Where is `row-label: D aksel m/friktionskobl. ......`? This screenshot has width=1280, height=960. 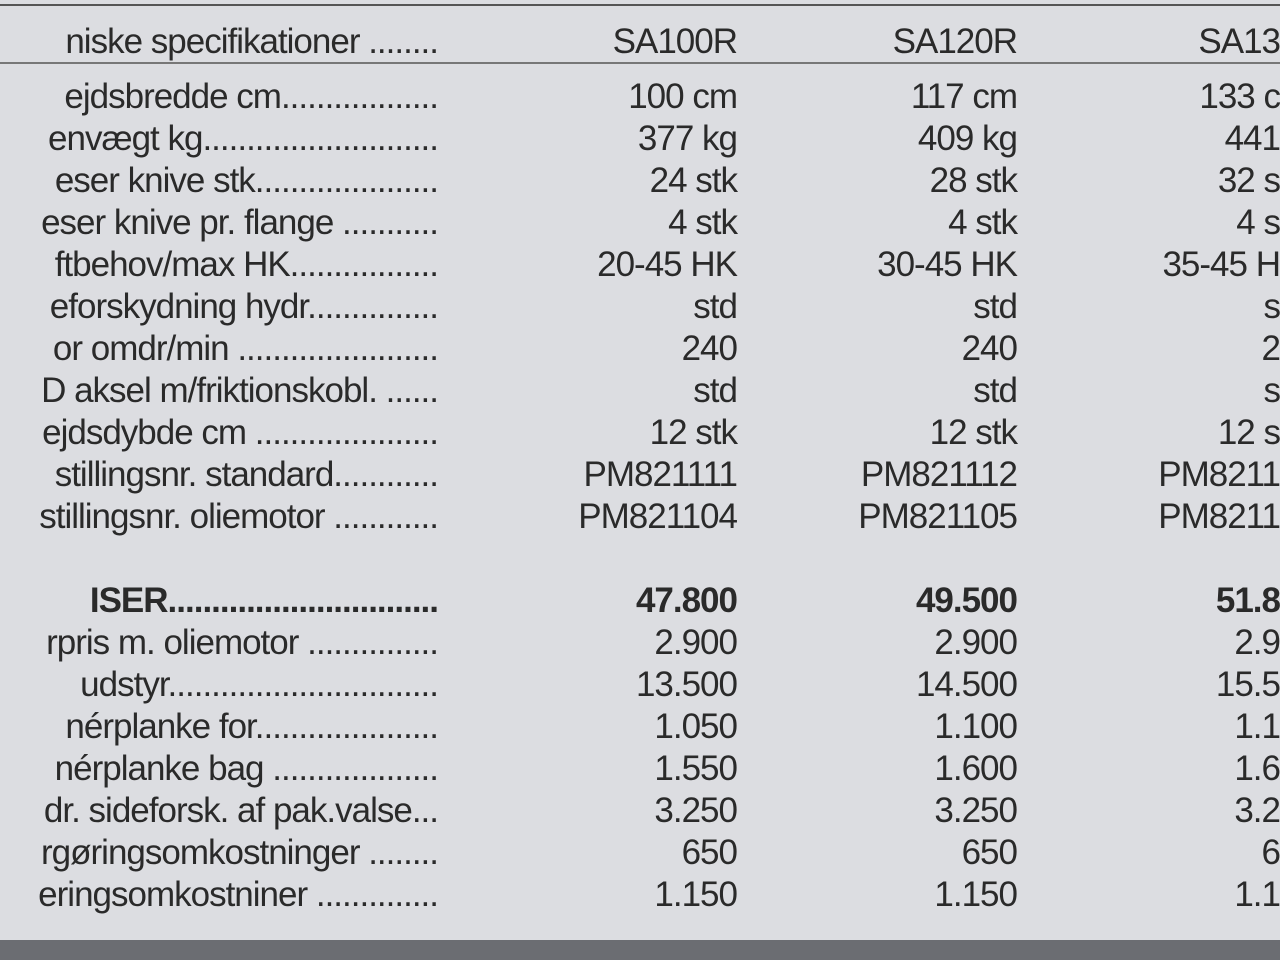 row-label: D aksel m/friktionskobl. ...... is located at coordinates (240, 390).